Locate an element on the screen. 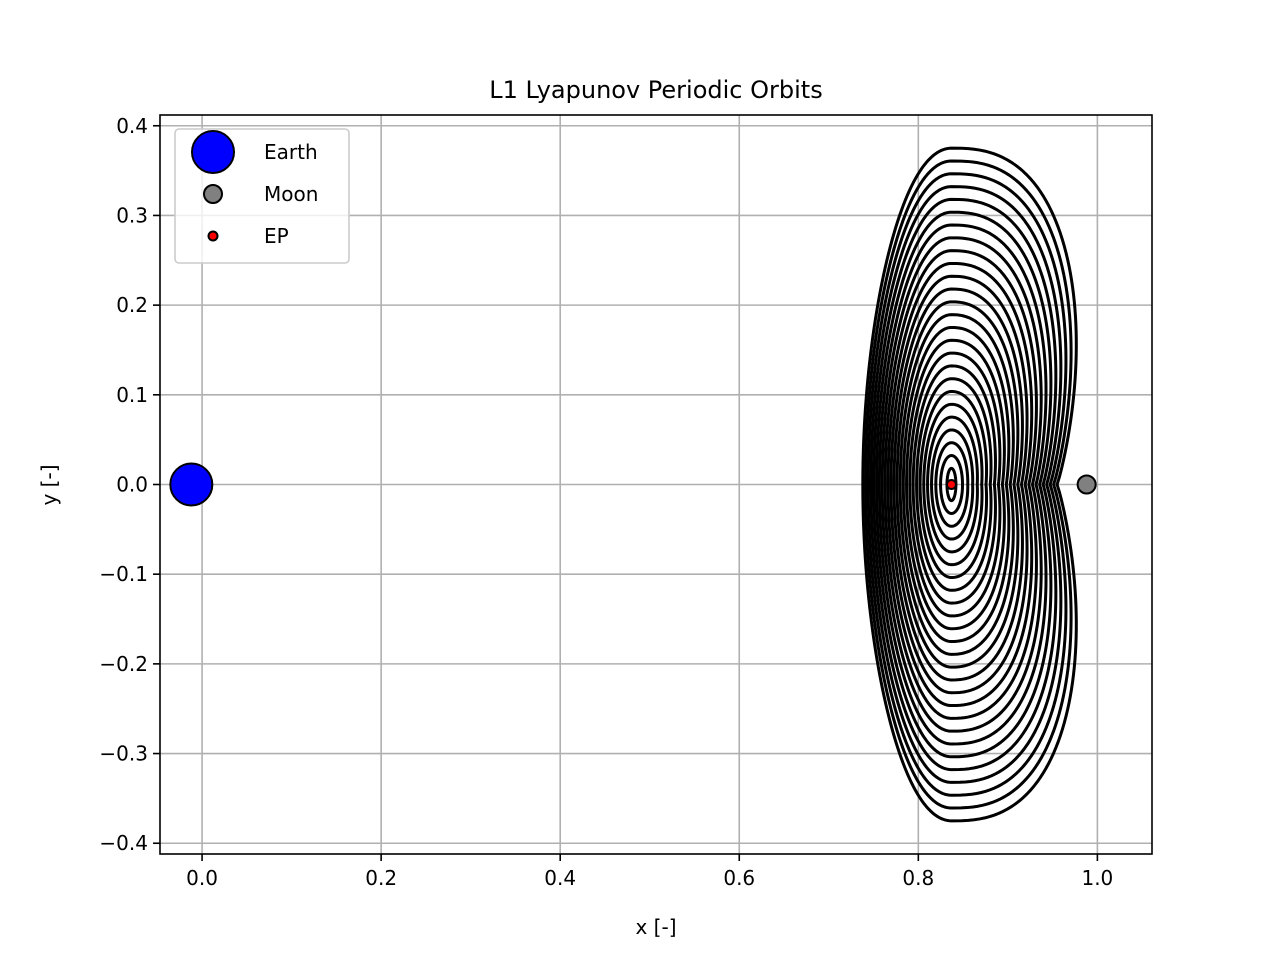  x-tick-label: 0.8 is located at coordinates (918, 878).